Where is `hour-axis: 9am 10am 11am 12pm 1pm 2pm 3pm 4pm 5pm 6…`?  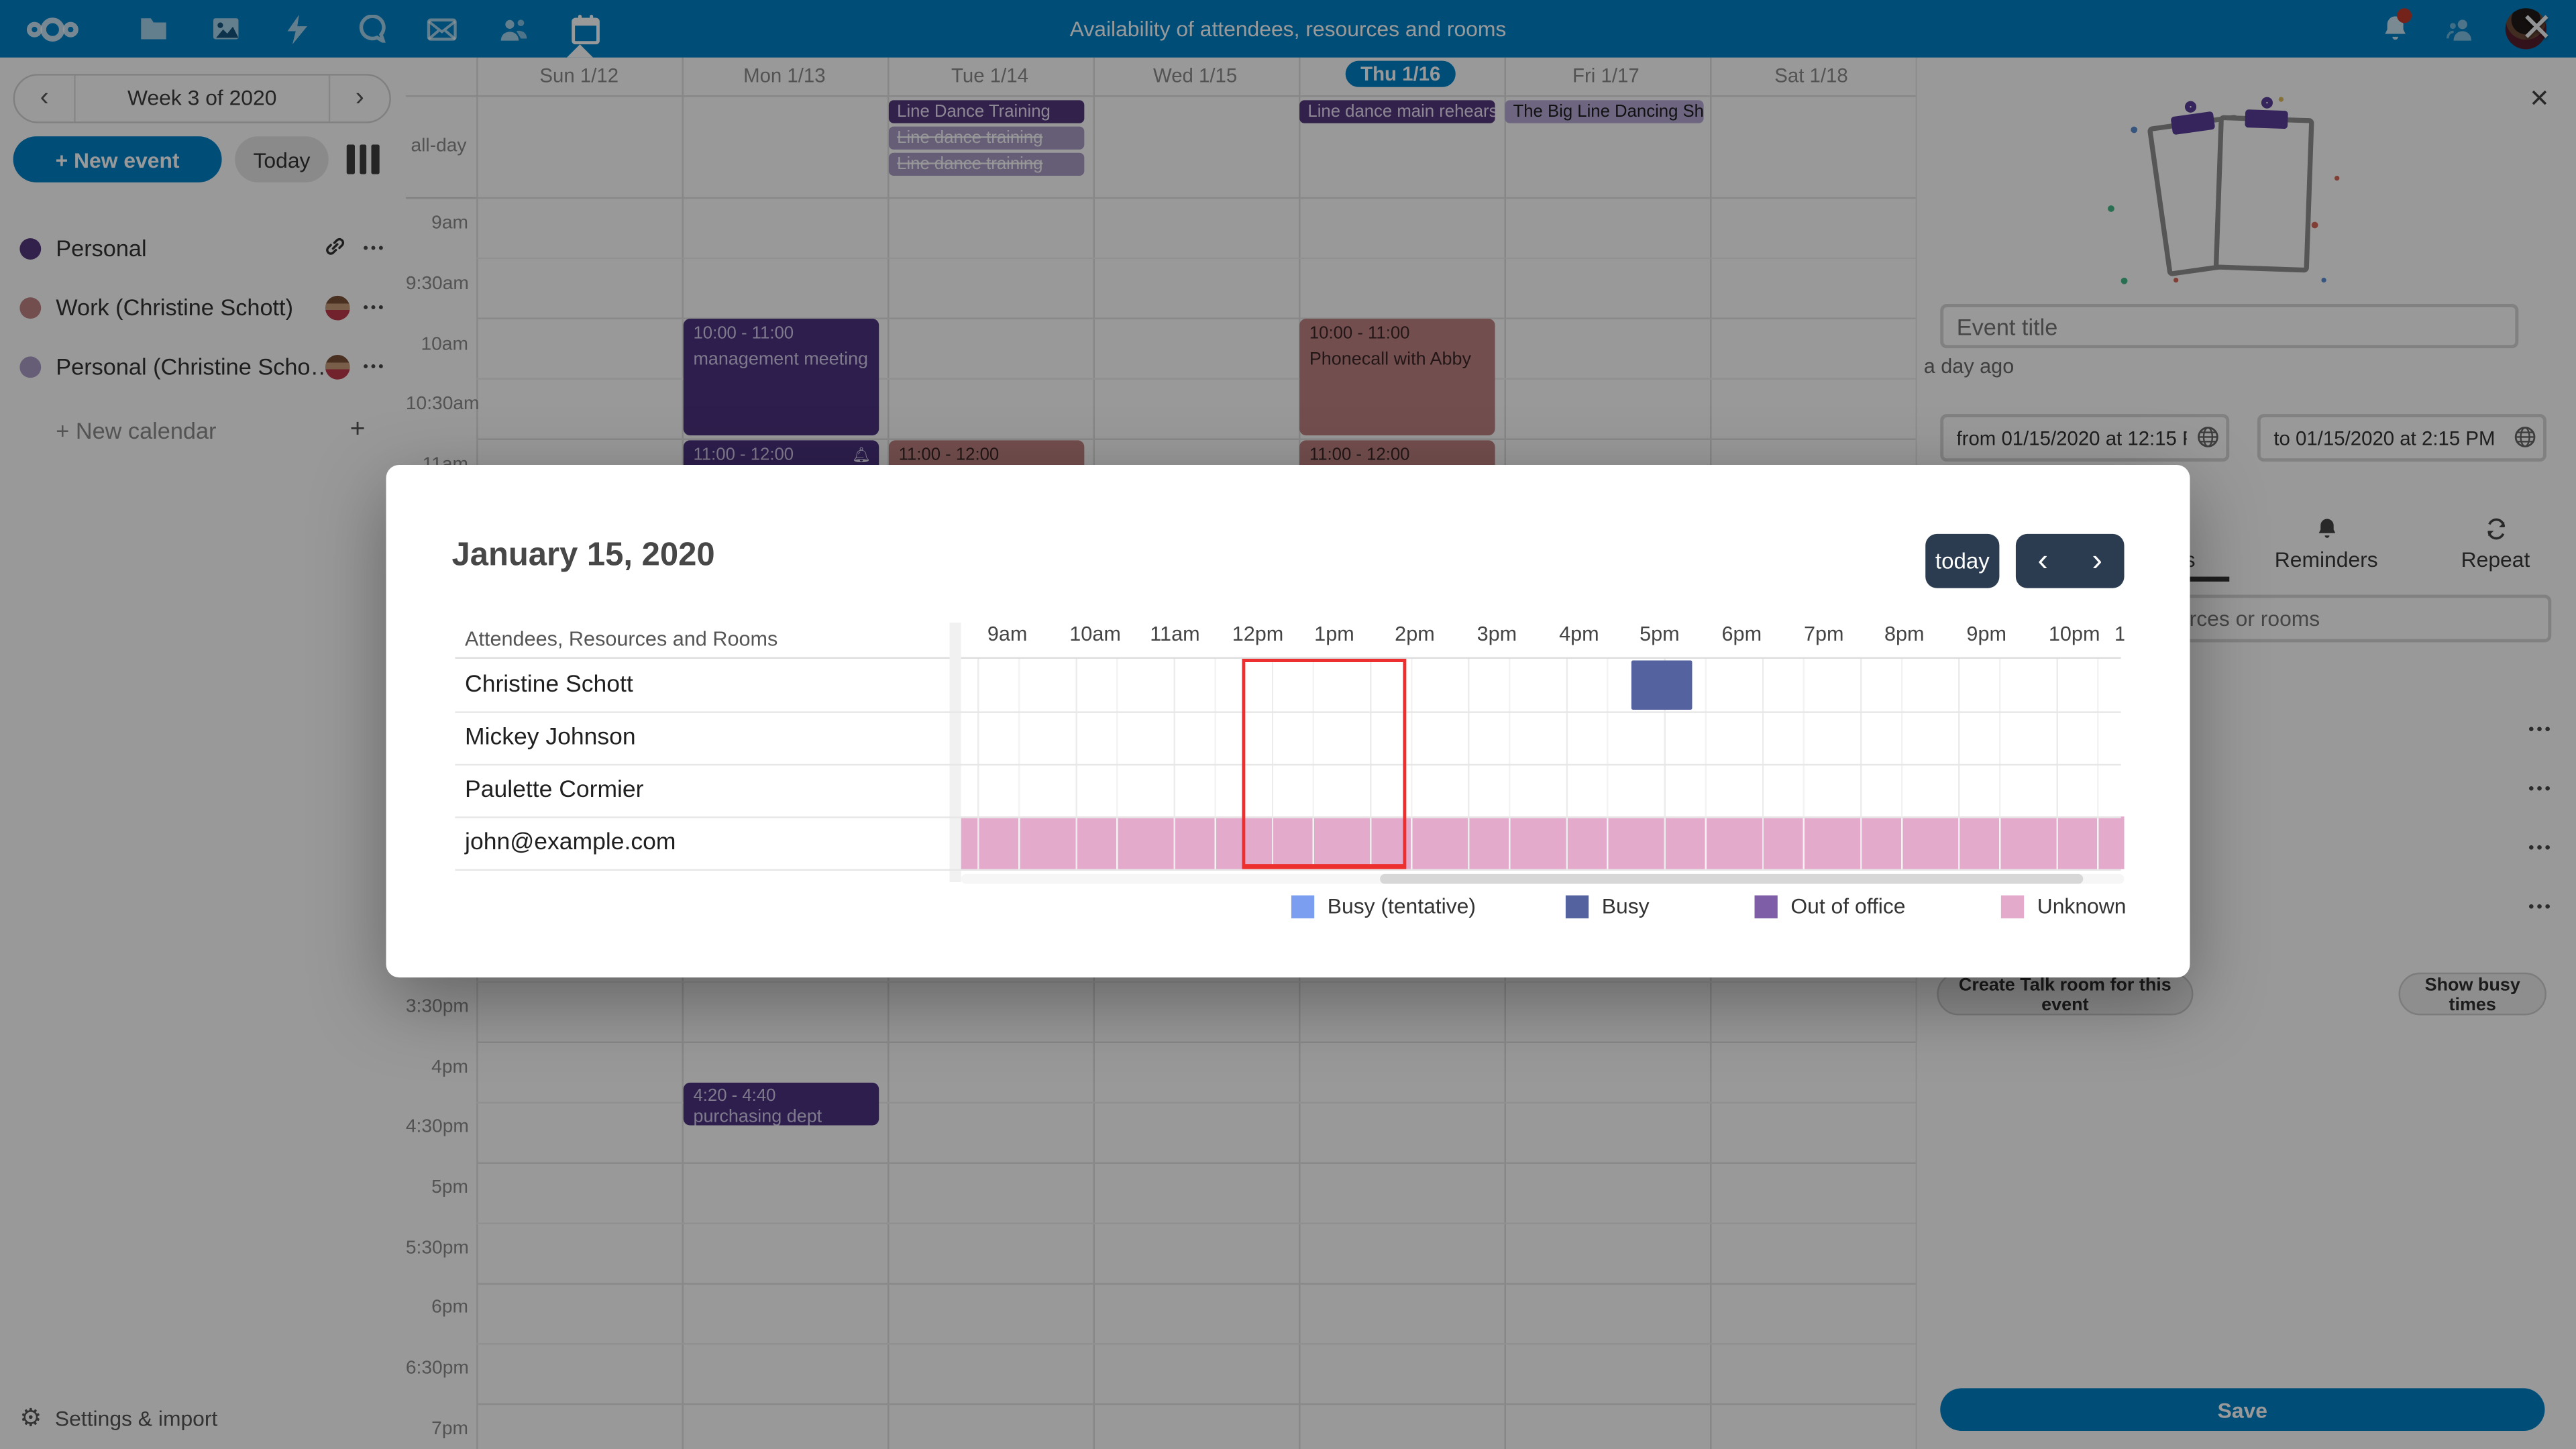
hour-axis: 9am 10am 11am 12pm 1pm 2pm 3pm 4pm 5pm 6… is located at coordinates (1556, 634).